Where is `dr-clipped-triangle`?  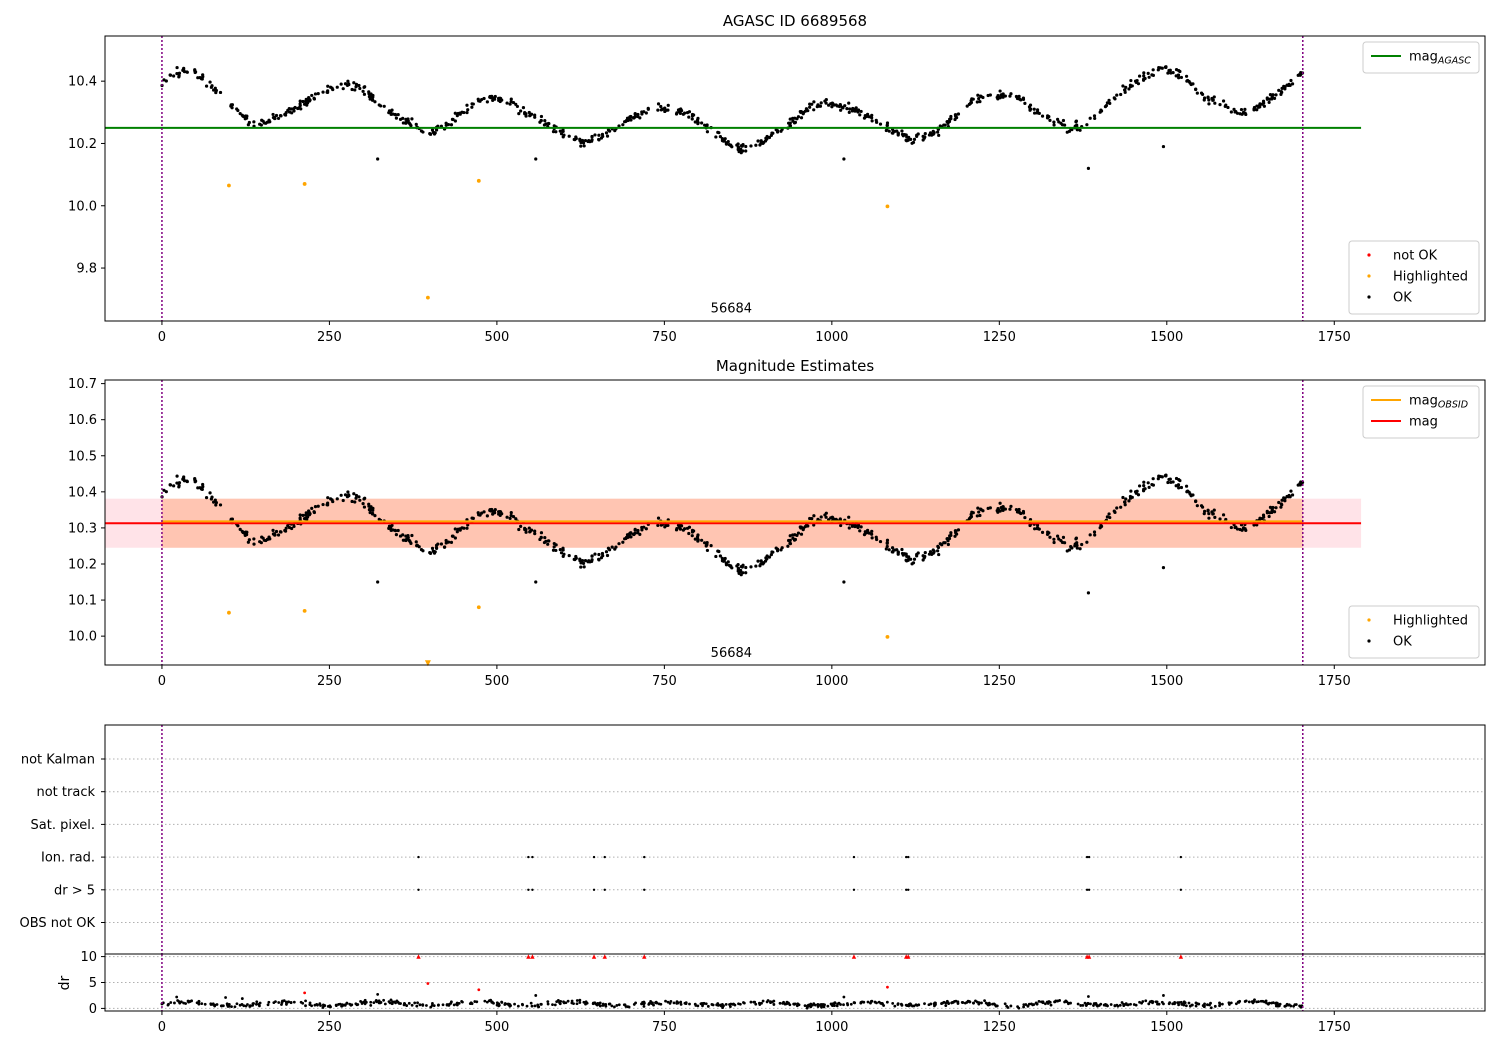
dr-clipped-triangle is located at coordinates (908, 956).